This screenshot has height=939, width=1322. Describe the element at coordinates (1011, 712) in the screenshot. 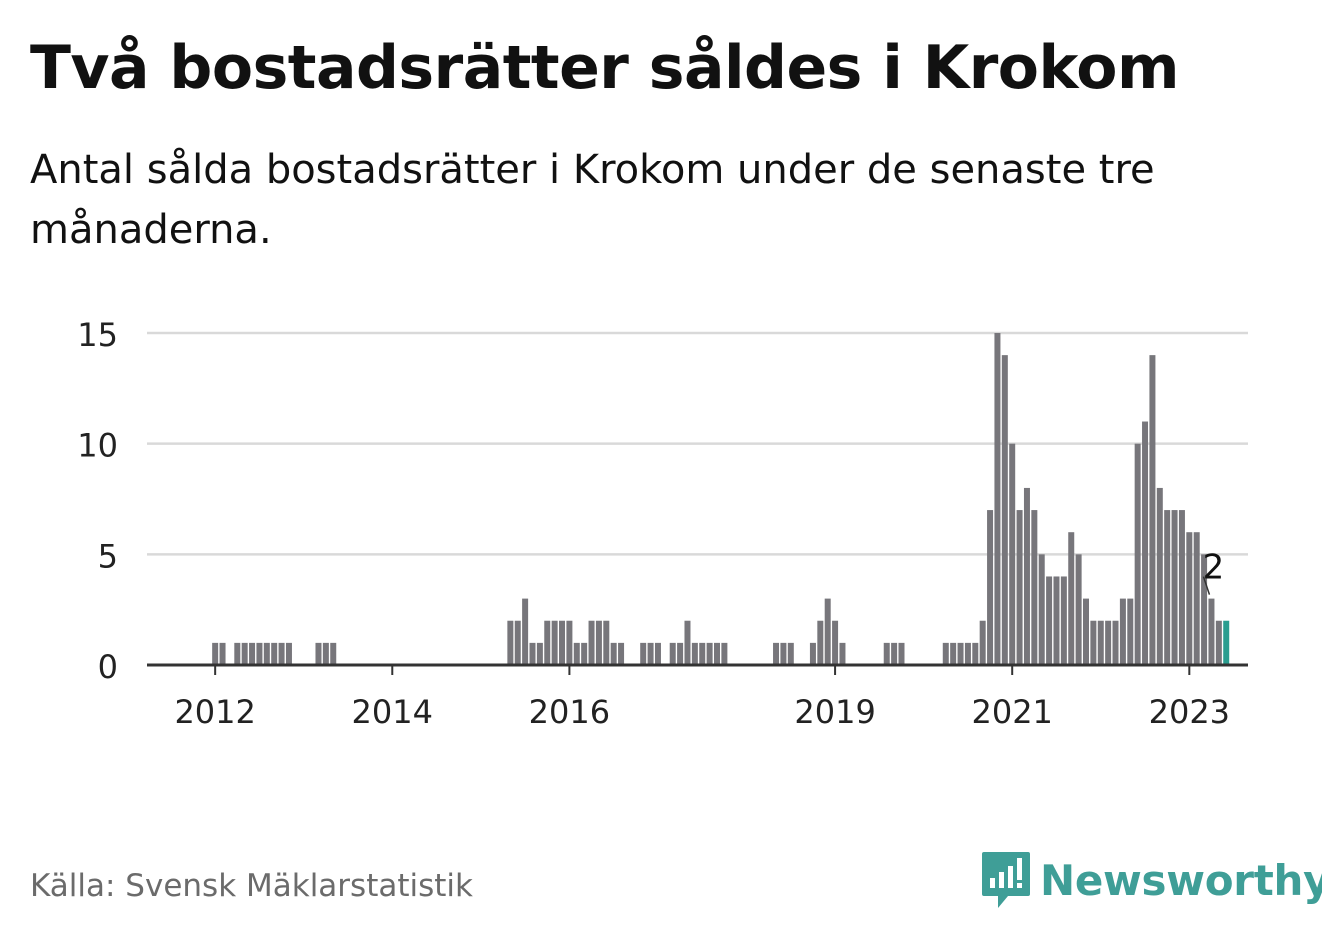

I see `x-tick-label: 2021` at that location.